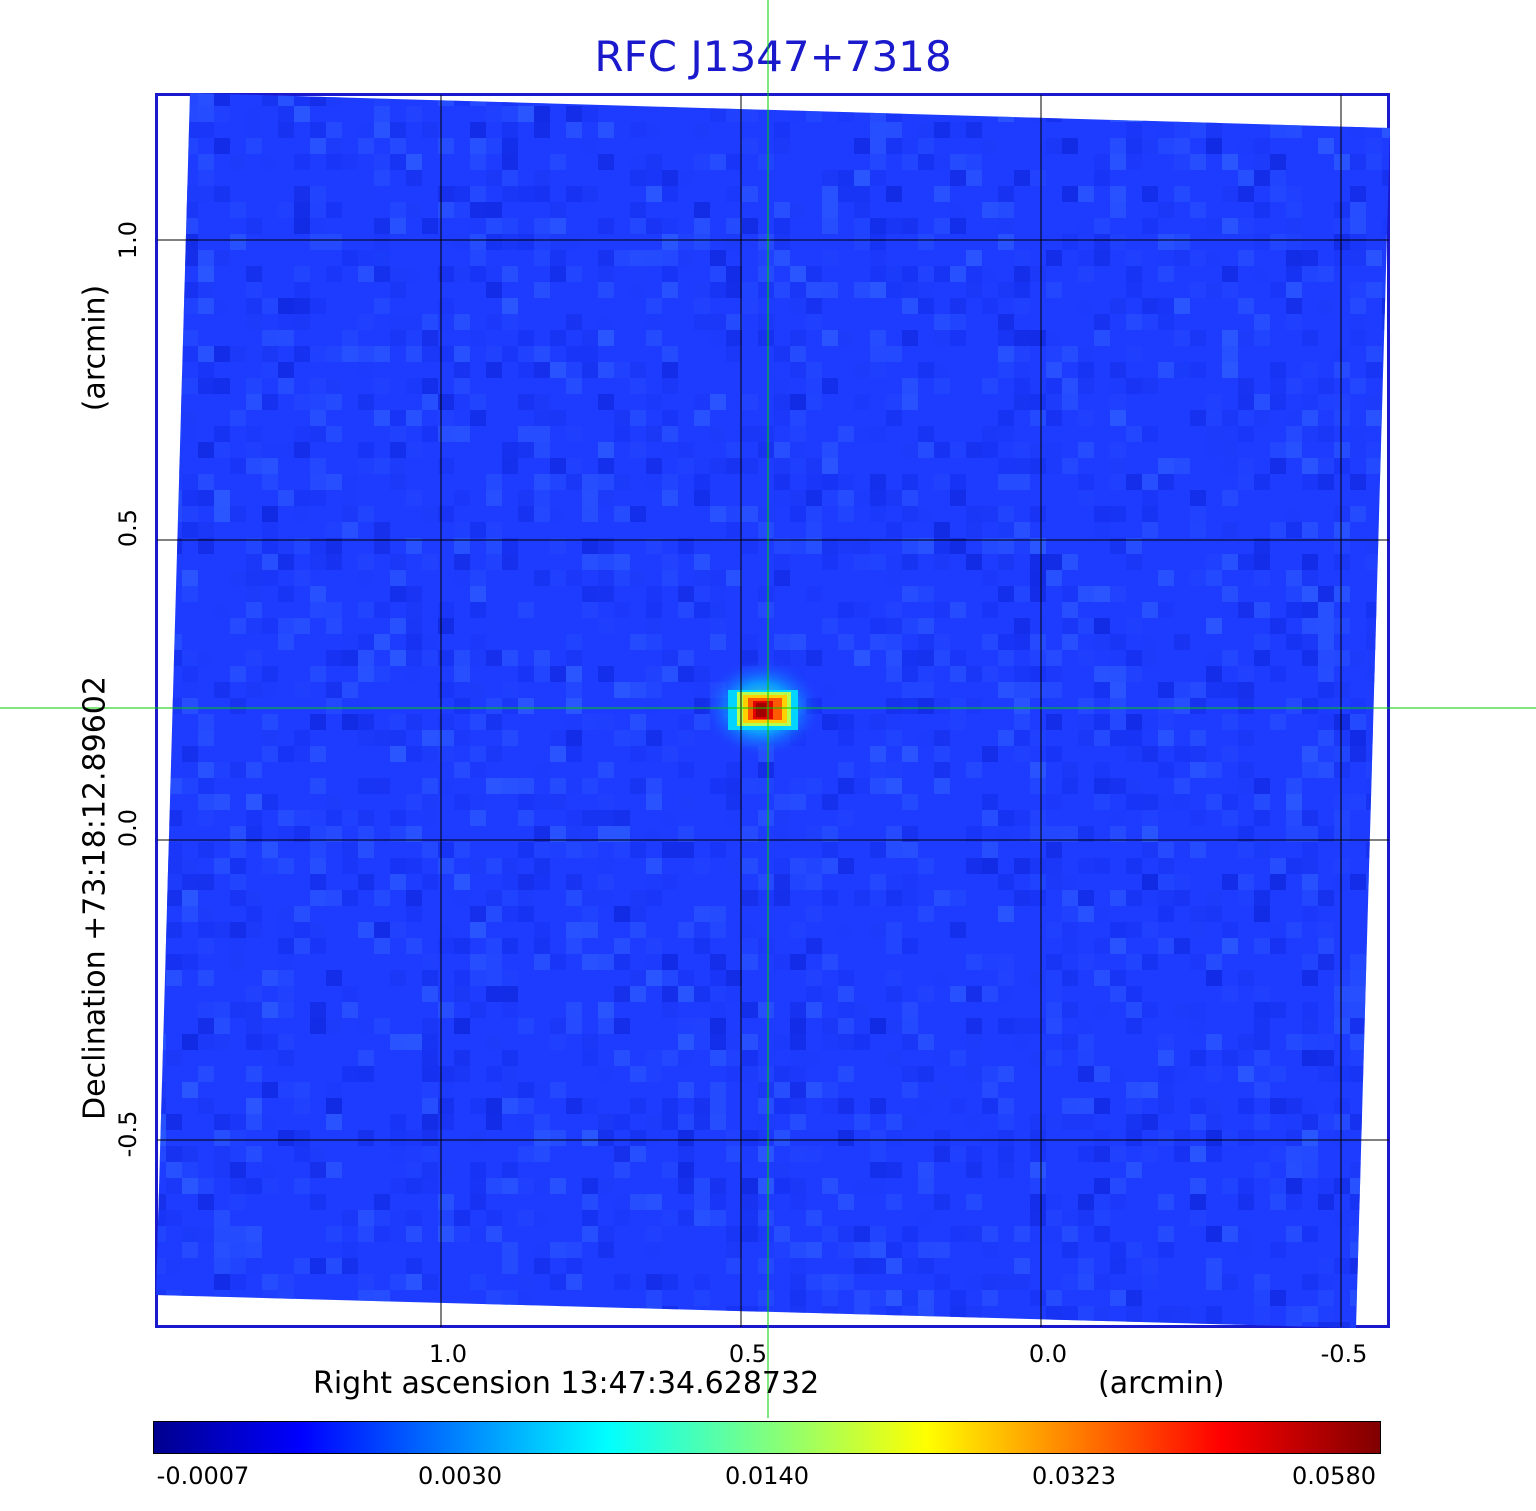  I want to click on colorbar, so click(767, 1437).